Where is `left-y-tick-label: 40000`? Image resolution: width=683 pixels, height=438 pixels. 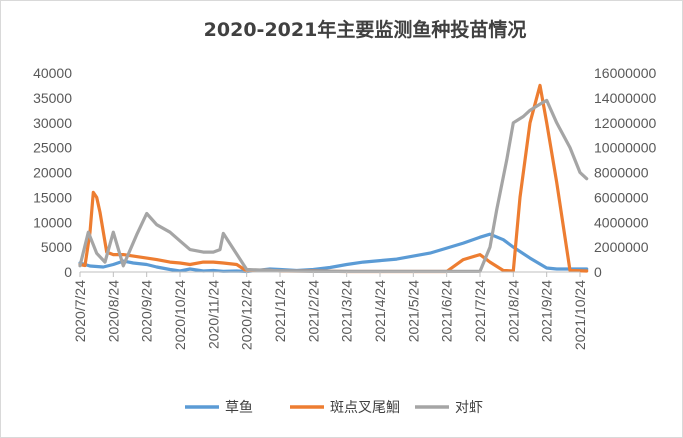
left-y-tick-label: 40000 is located at coordinates (52, 73).